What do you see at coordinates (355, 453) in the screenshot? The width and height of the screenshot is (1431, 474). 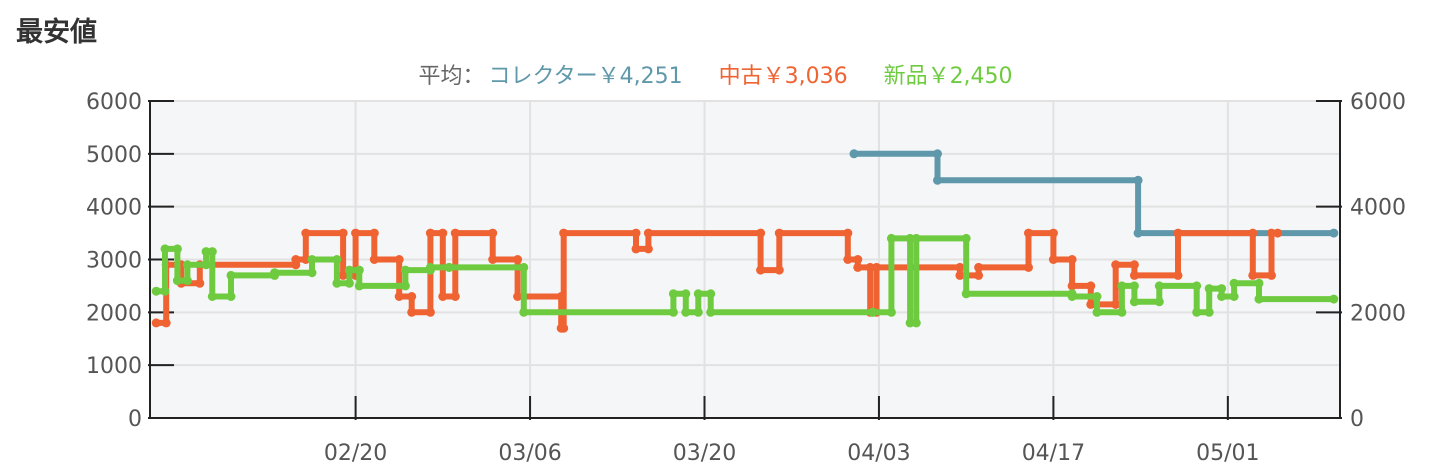 I see `x-tick-label: 02/20` at bounding box center [355, 453].